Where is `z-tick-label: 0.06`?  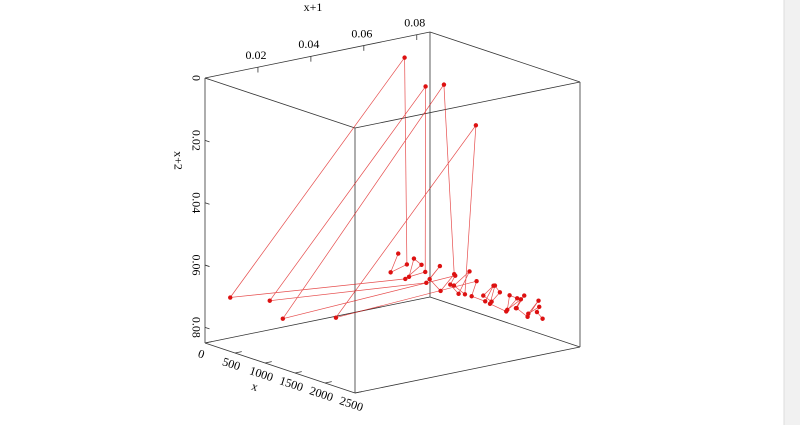 z-tick-label: 0.06 is located at coordinates (196, 265).